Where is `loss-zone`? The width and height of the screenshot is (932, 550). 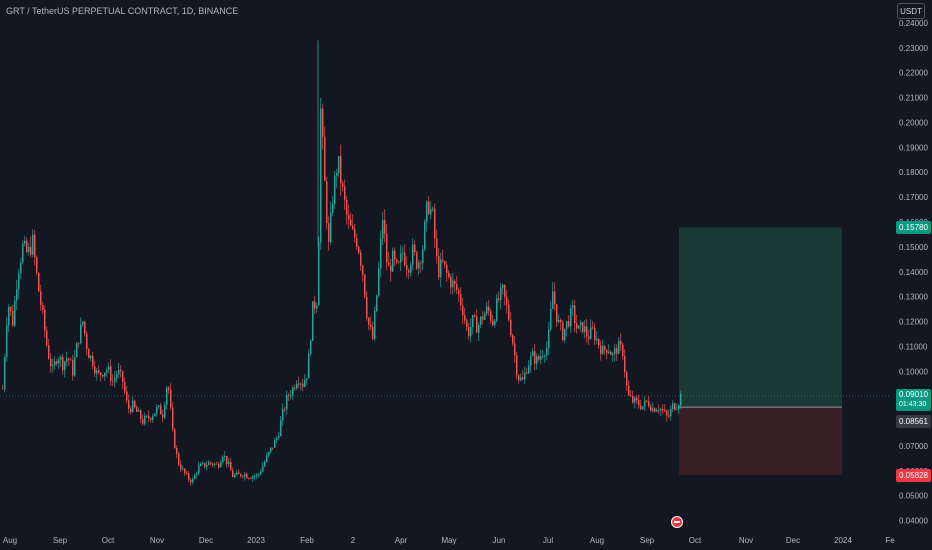
loss-zone is located at coordinates (760, 441).